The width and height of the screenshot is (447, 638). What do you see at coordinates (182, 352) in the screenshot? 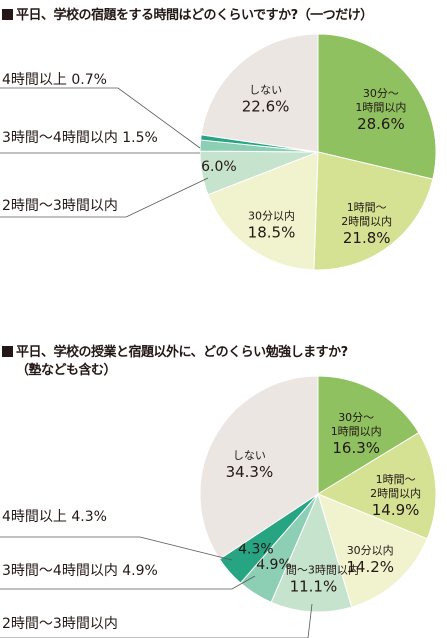
I see `chart-2-title-text: 平日、学校の授業と宿題以外に、どのくらい勉強しますか?` at bounding box center [182, 352].